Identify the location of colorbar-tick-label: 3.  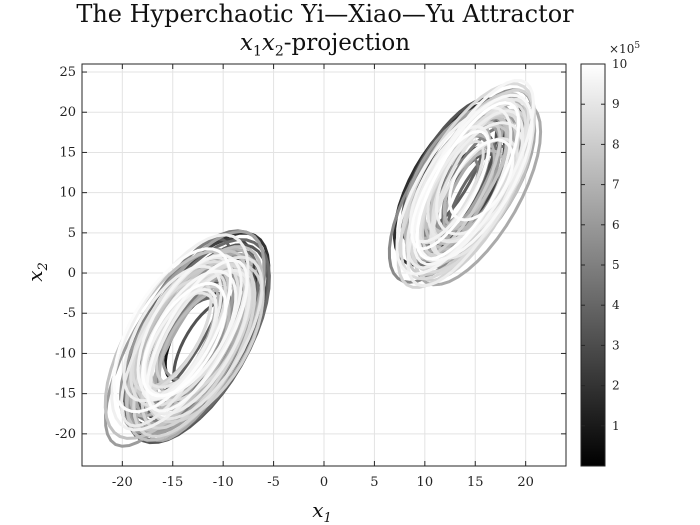
(616, 345).